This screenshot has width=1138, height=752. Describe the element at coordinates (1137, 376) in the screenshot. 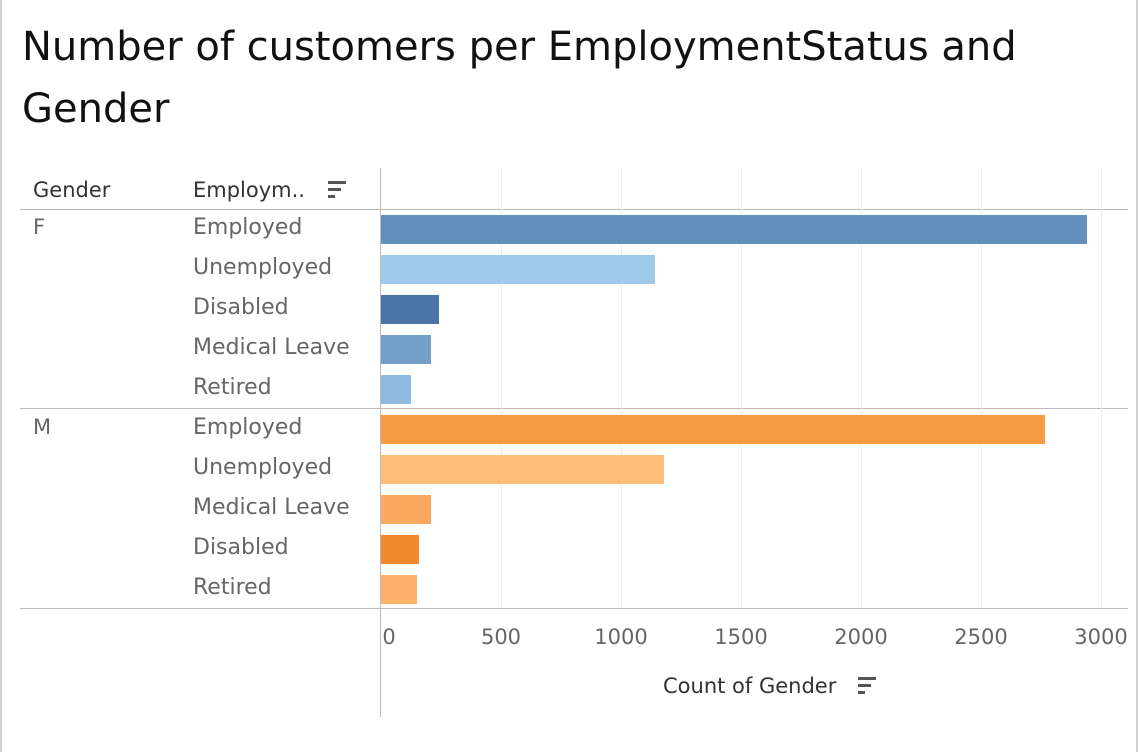

I see `frame-right-border` at that location.